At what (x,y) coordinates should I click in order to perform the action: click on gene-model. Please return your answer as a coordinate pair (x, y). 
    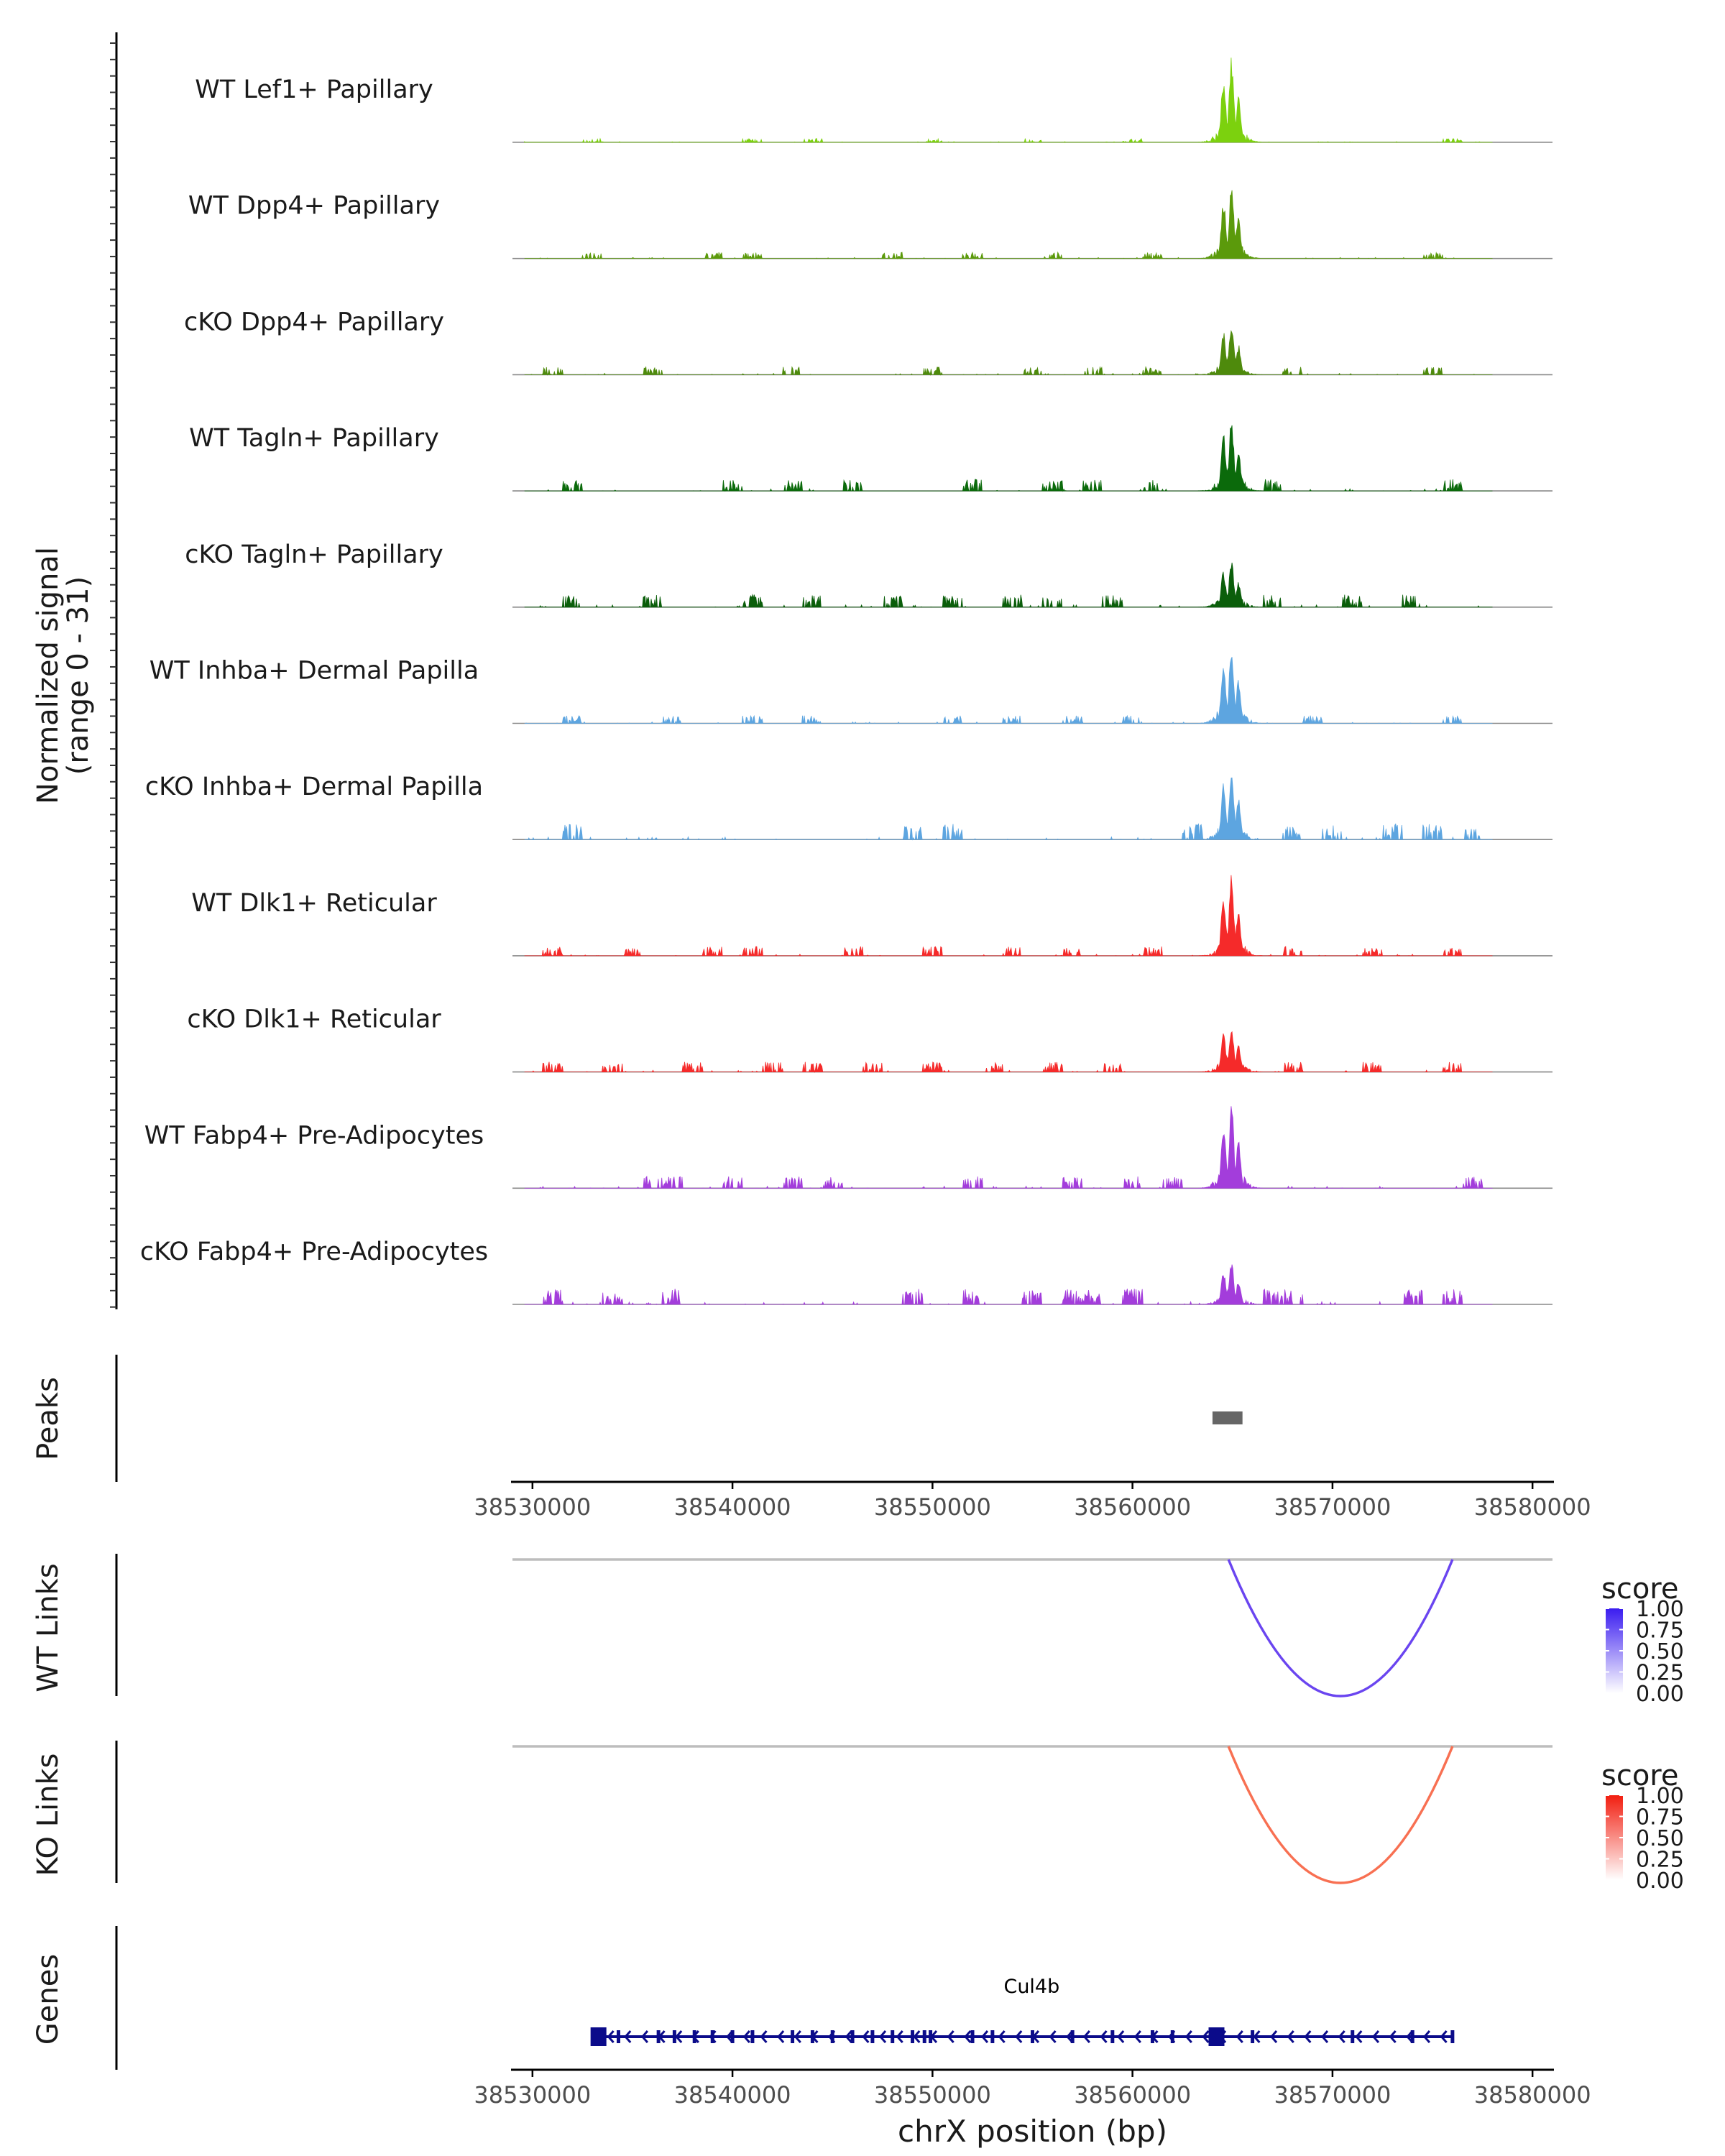
    Looking at the image, I should click on (1022, 2037).